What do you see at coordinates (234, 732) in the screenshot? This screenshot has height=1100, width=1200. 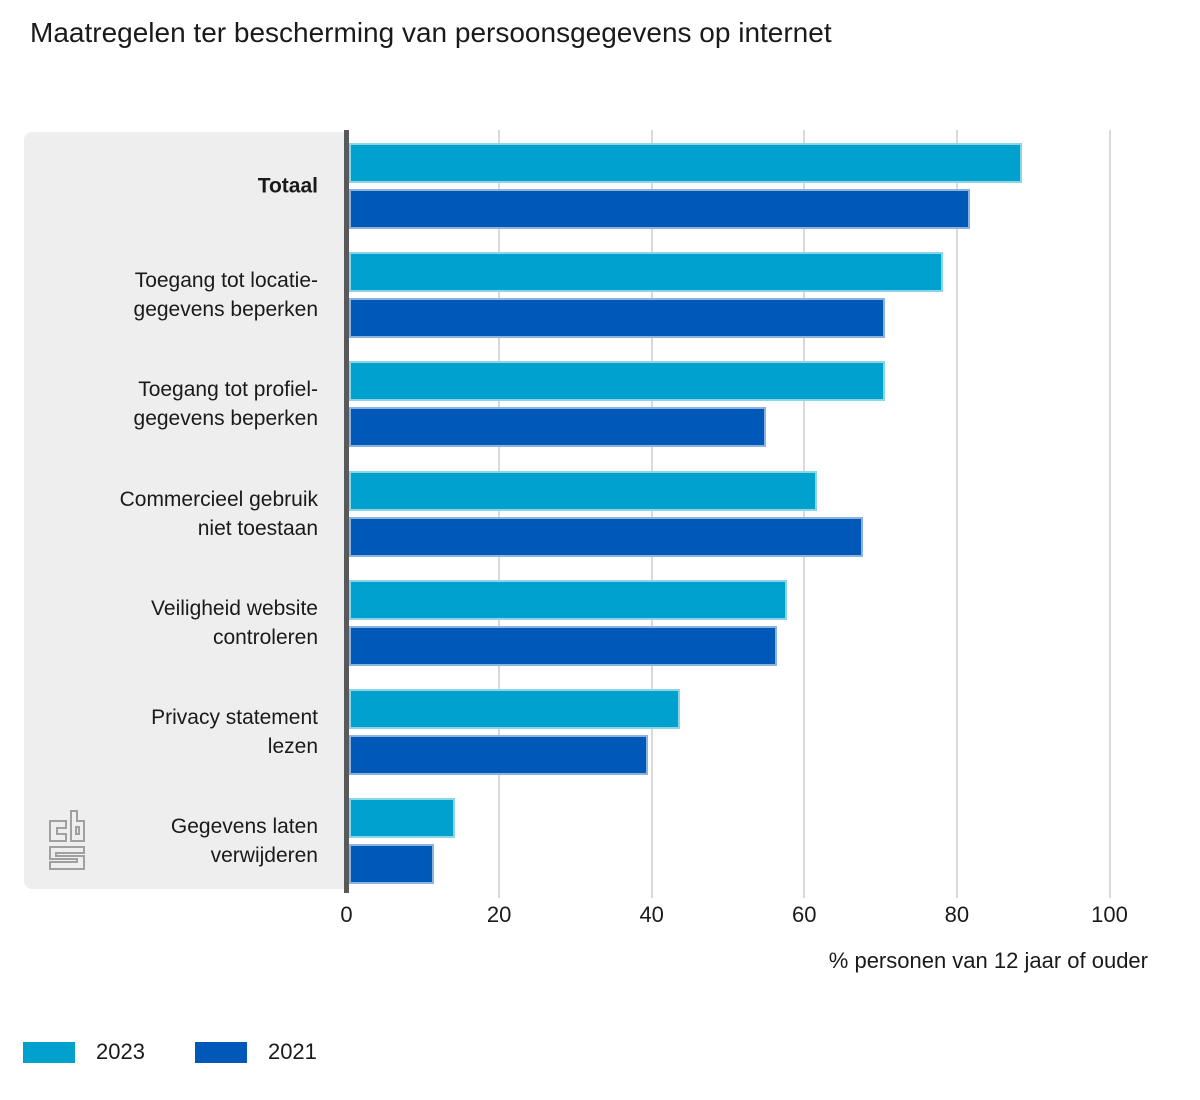 I see `category-label-5: Privacy statement lezen` at bounding box center [234, 732].